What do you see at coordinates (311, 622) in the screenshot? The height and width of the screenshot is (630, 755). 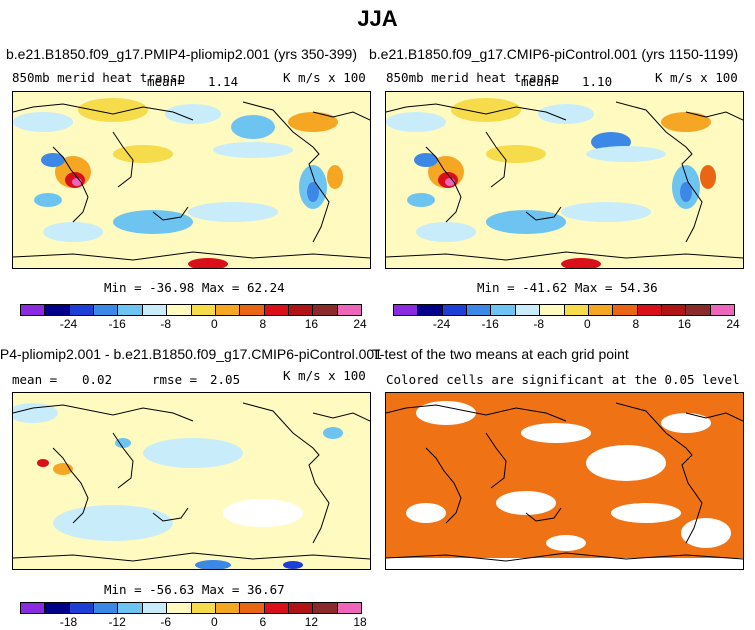 I see `colorbar-tick-label: 12` at bounding box center [311, 622].